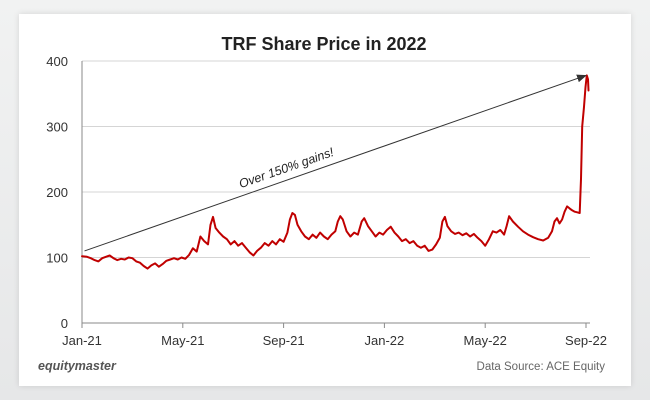 This screenshot has width=650, height=400. What do you see at coordinates (323, 44) in the screenshot?
I see `chart-title: TRF Share Price in 2022` at bounding box center [323, 44].